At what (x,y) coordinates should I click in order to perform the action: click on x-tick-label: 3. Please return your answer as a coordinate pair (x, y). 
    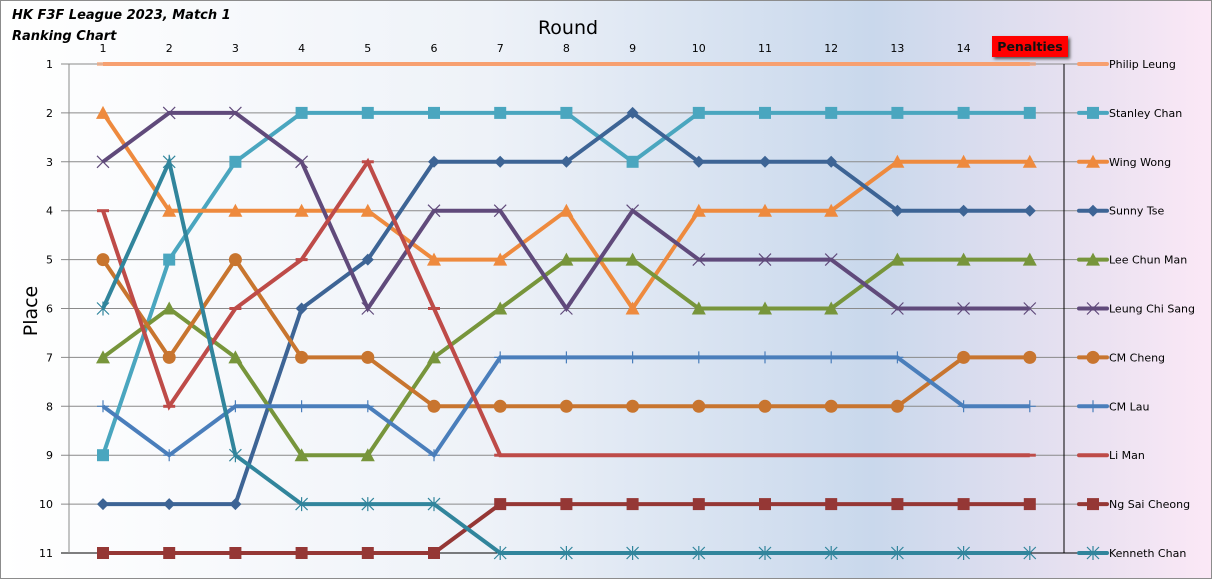
    Looking at the image, I should click on (235, 48).